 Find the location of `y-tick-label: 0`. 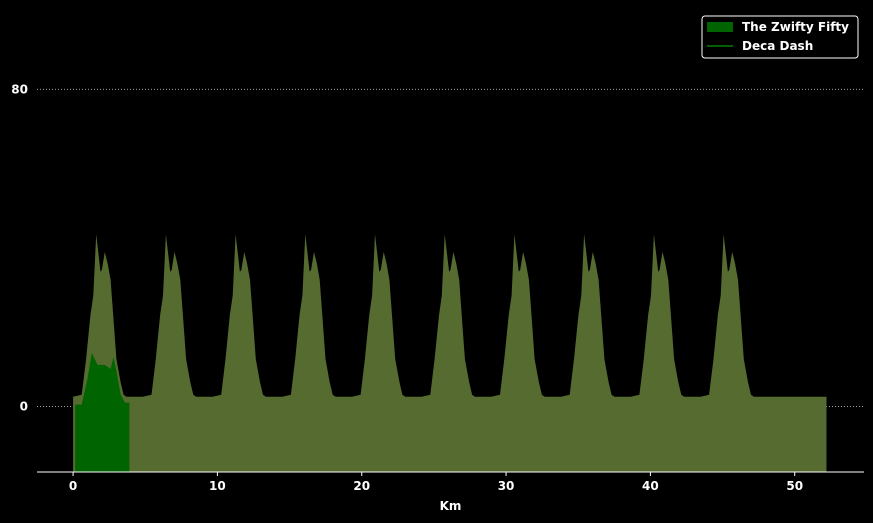

y-tick-label: 0 is located at coordinates (24, 407).